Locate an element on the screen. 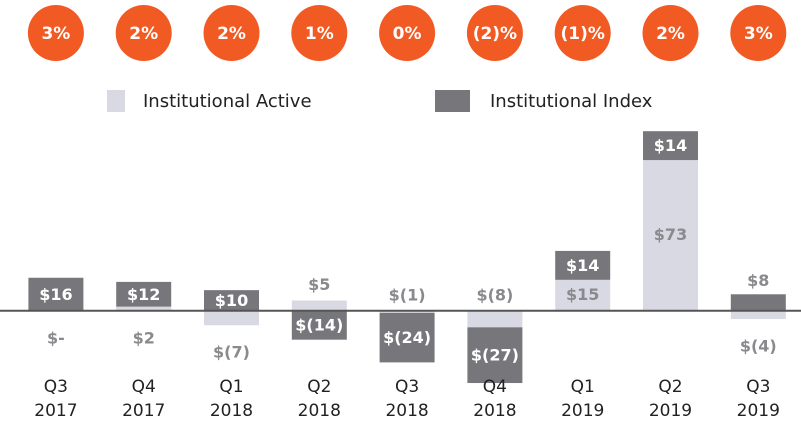  value-label: $10 is located at coordinates (231, 300).